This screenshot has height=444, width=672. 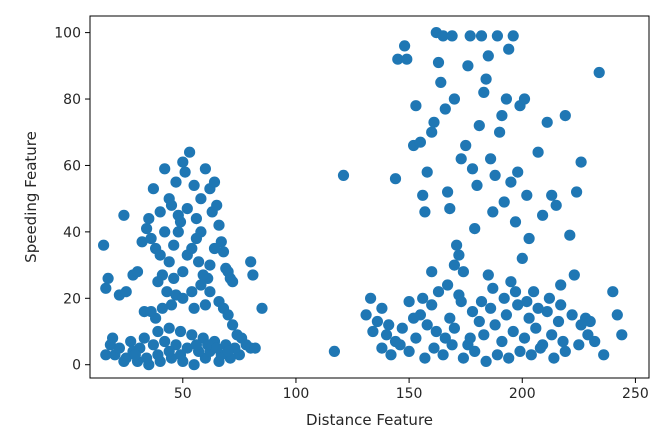 I want to click on y-tick-label: 0, so click(x=76, y=366).